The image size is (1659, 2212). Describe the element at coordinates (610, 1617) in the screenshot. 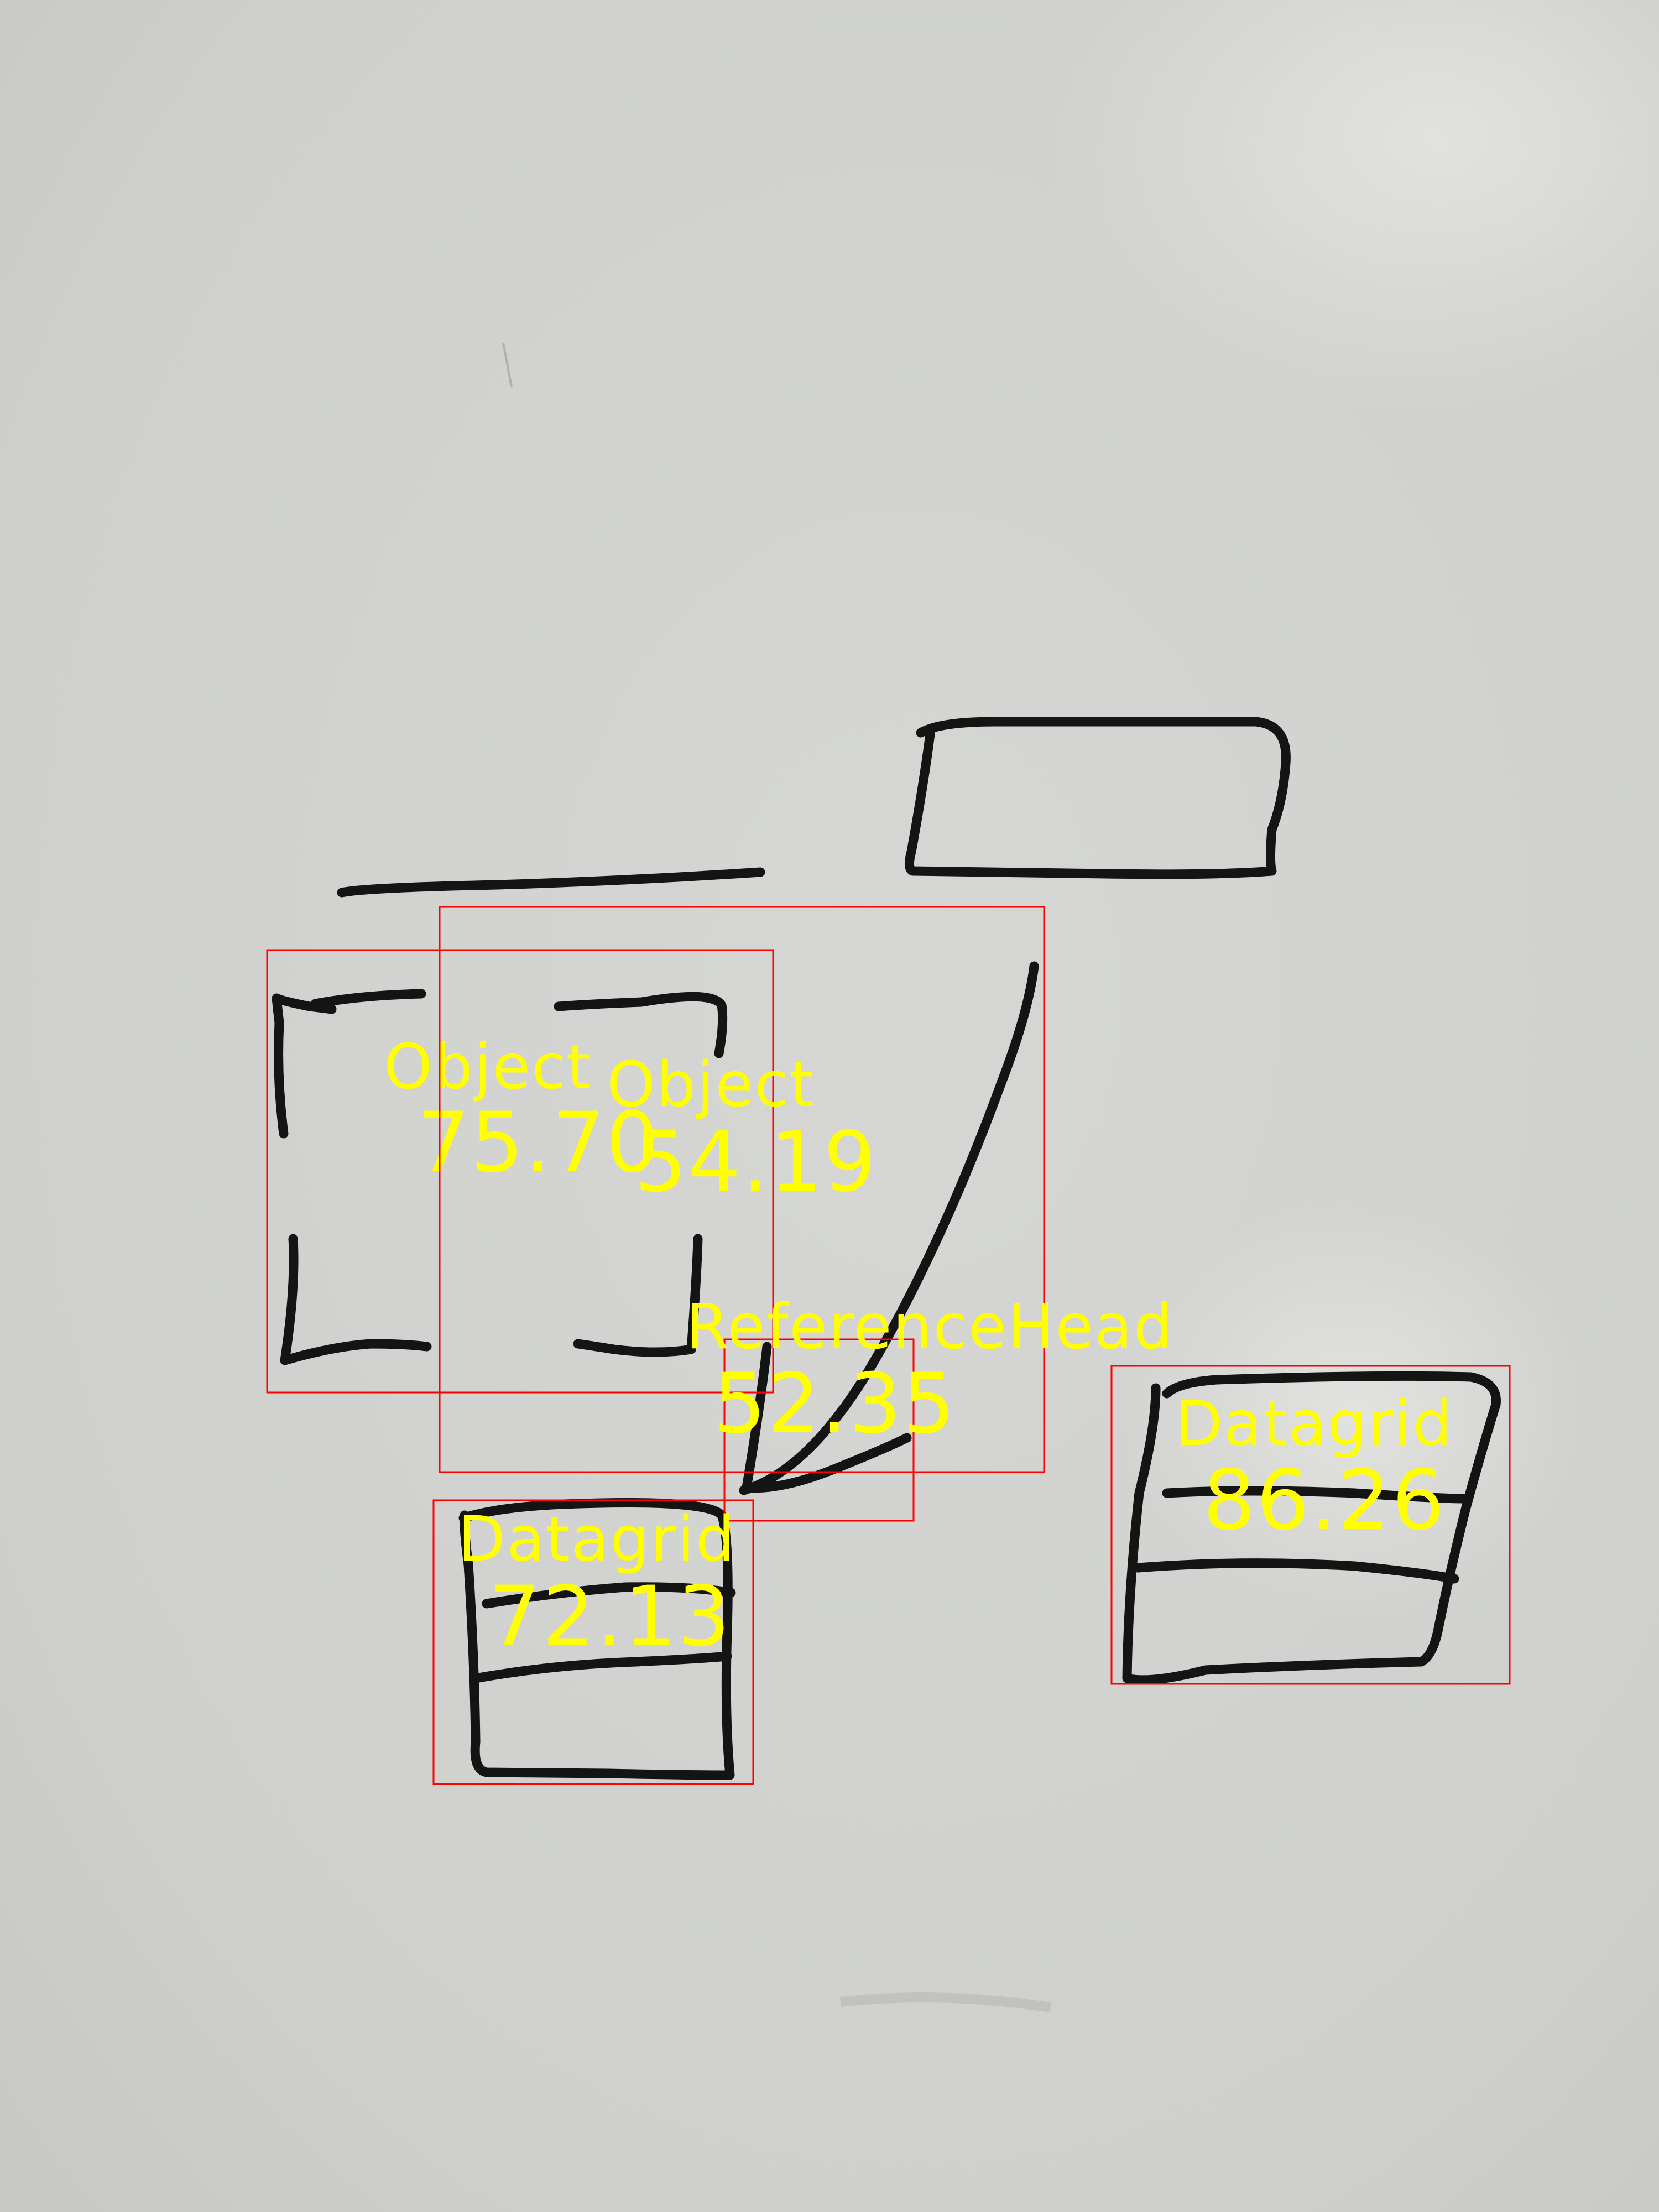

I see `detection-score: 72.13` at that location.